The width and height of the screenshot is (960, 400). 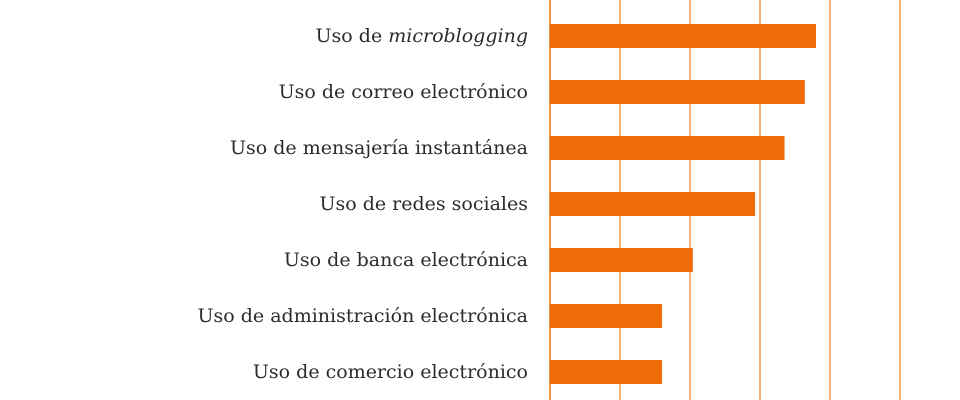 I want to click on category-label: Uso de redes sociales, so click(x=423, y=204).